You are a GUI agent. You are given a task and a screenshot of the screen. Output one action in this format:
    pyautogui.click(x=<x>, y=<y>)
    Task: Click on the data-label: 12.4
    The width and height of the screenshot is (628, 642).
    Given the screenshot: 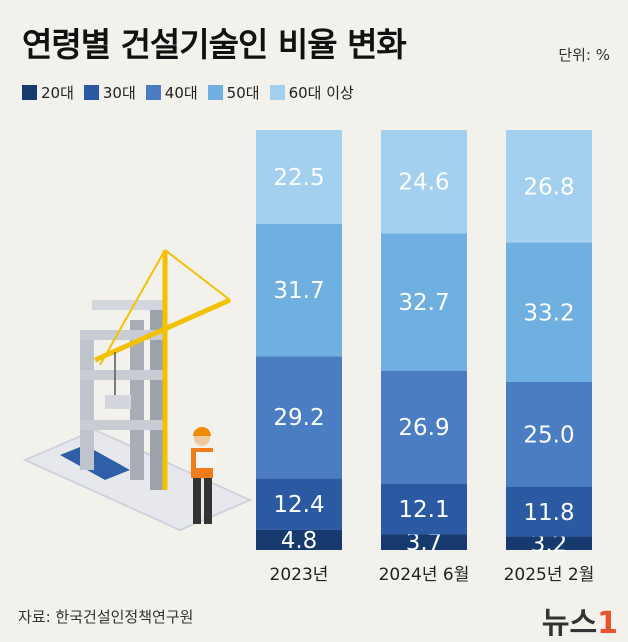 What is the action you would take?
    pyautogui.click(x=298, y=505)
    